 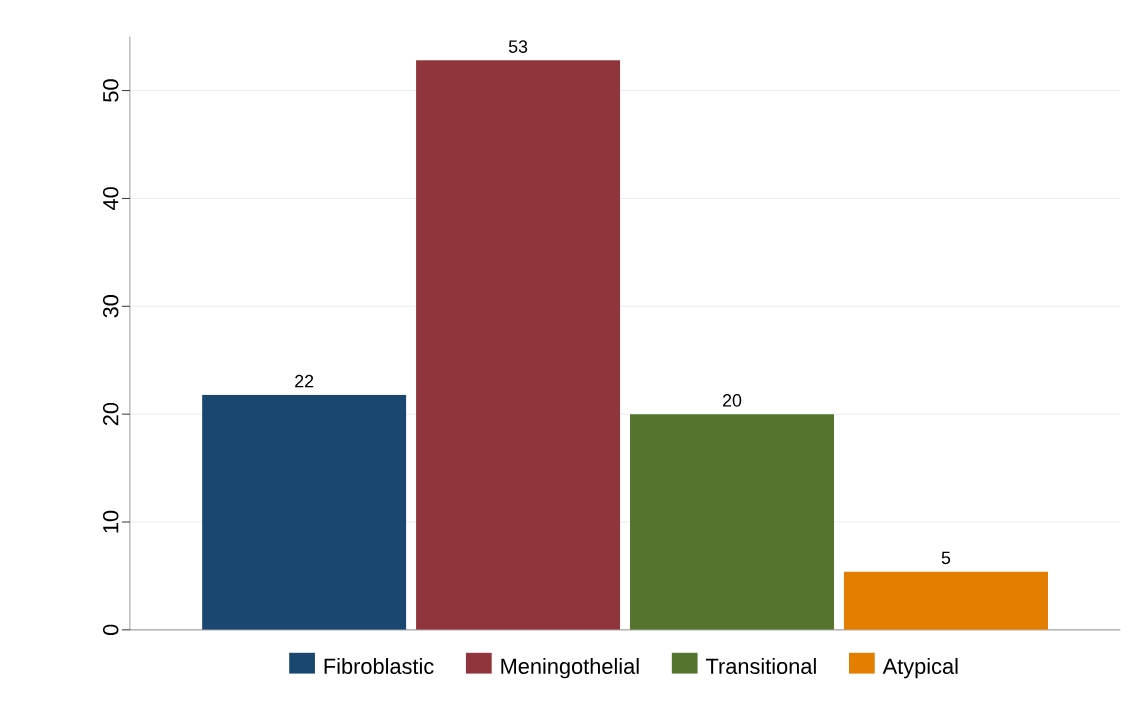 What do you see at coordinates (110, 199) in the screenshot?
I see `y-tick-label: 40` at bounding box center [110, 199].